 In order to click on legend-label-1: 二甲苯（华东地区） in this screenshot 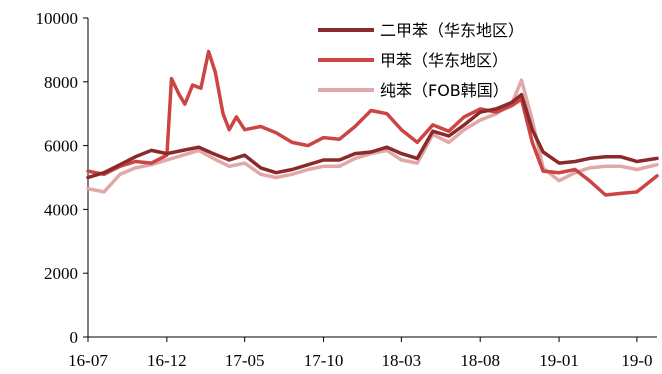, I will do `click(452, 30)`.